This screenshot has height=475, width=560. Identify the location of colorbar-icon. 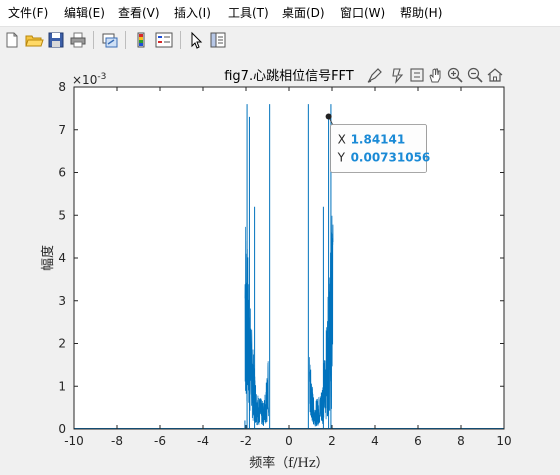
(142, 40).